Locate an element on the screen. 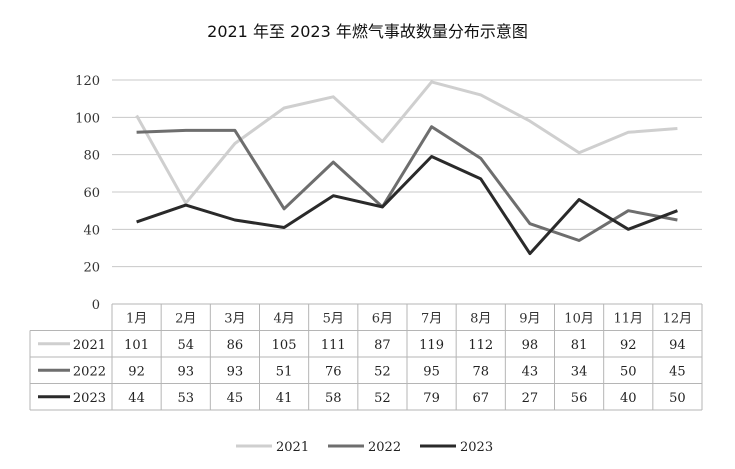  x-tick-label: 7月 is located at coordinates (431, 318).